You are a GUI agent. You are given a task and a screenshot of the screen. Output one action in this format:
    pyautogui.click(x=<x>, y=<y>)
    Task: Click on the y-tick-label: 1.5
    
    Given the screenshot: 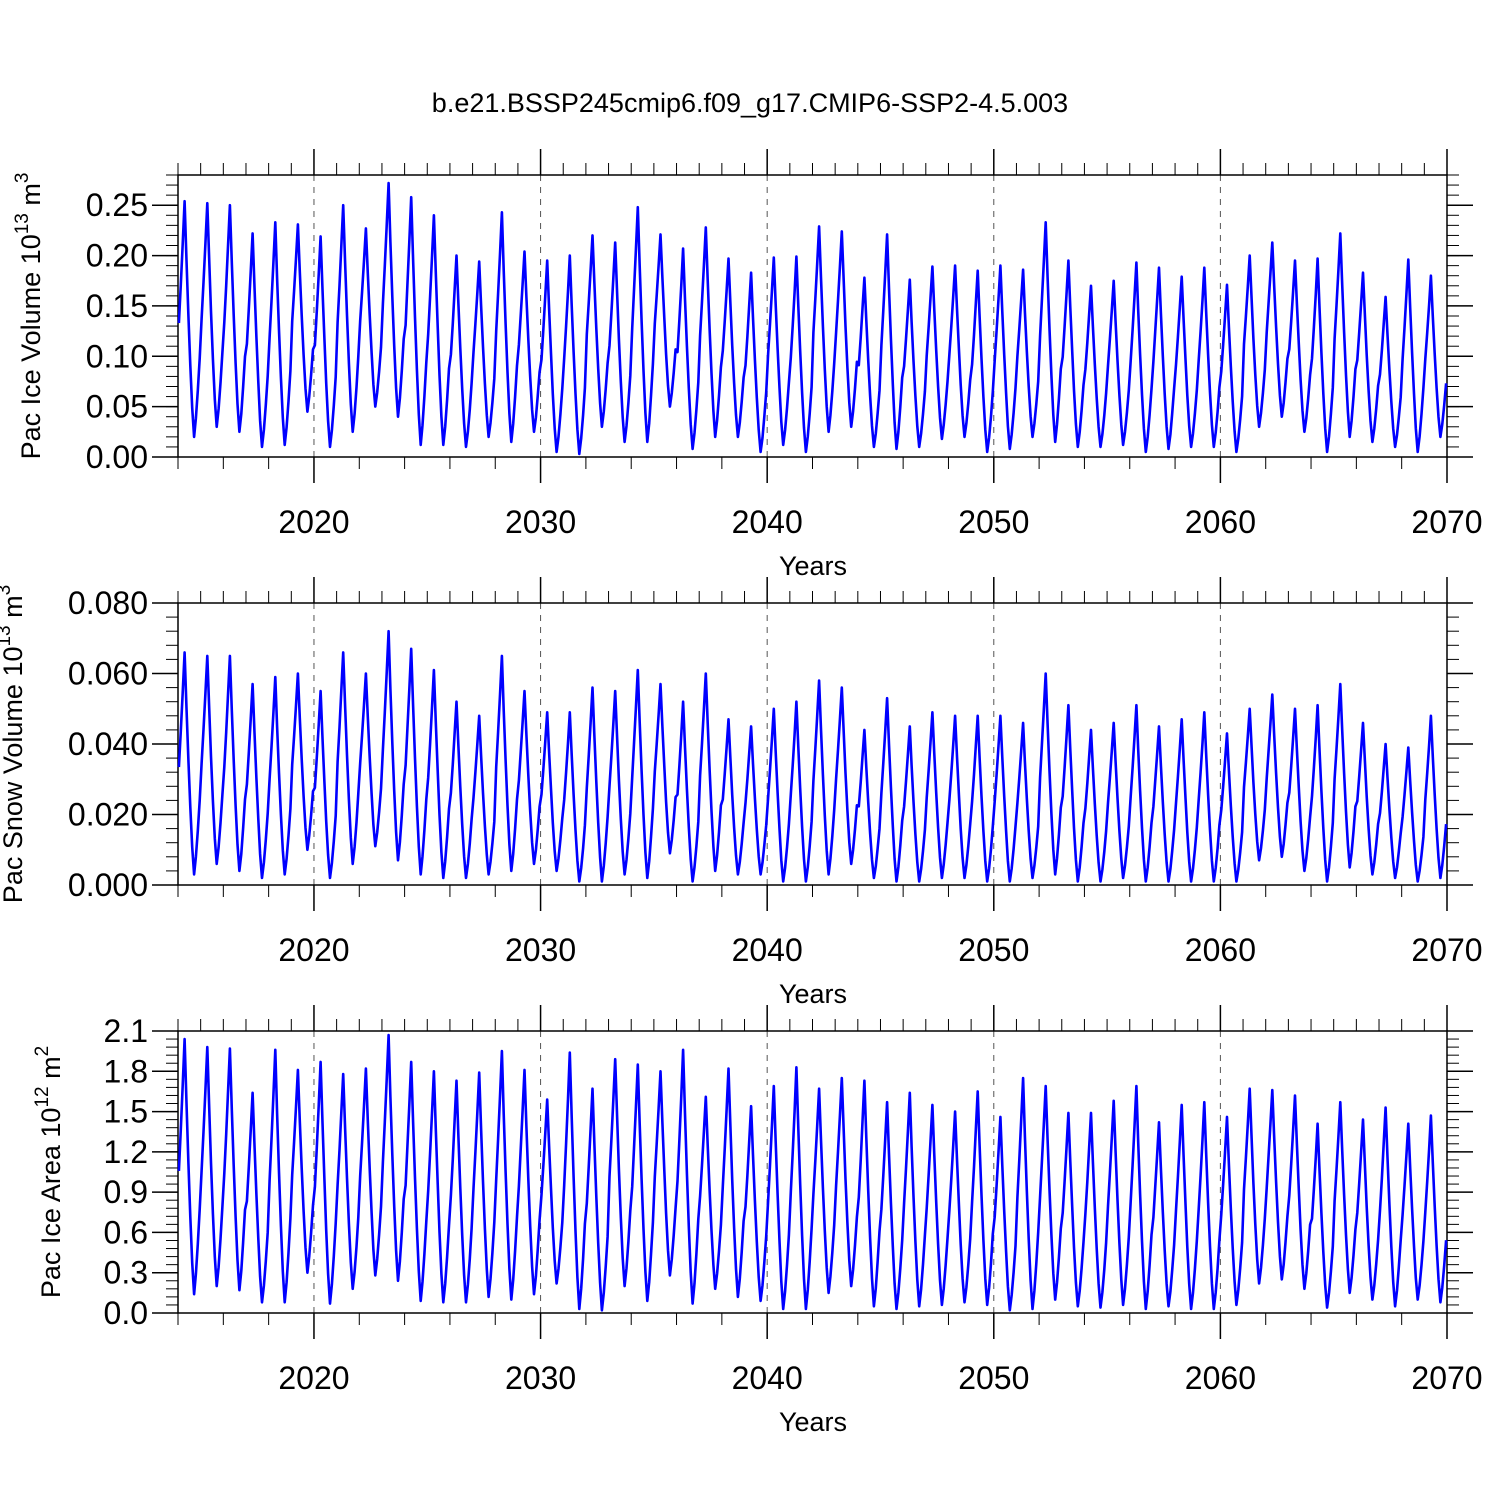 What is the action you would take?
    pyautogui.click(x=126, y=1112)
    